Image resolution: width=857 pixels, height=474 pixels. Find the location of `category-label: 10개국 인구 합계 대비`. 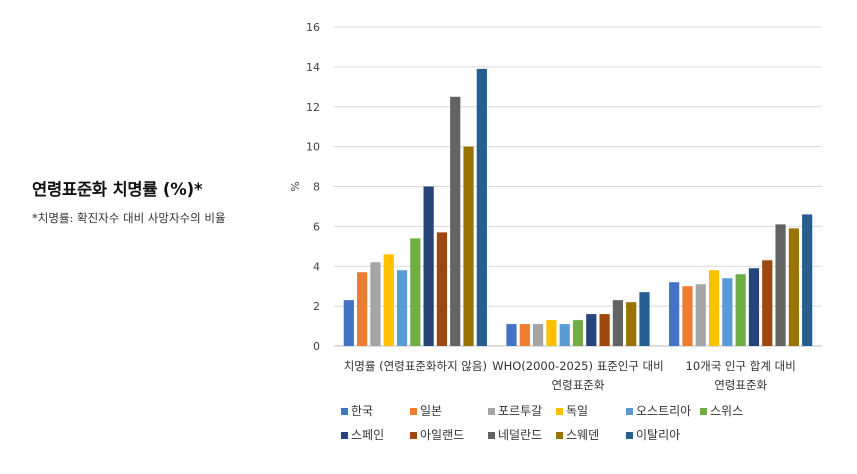

category-label: 10개국 인구 합계 대비 is located at coordinates (741, 366).